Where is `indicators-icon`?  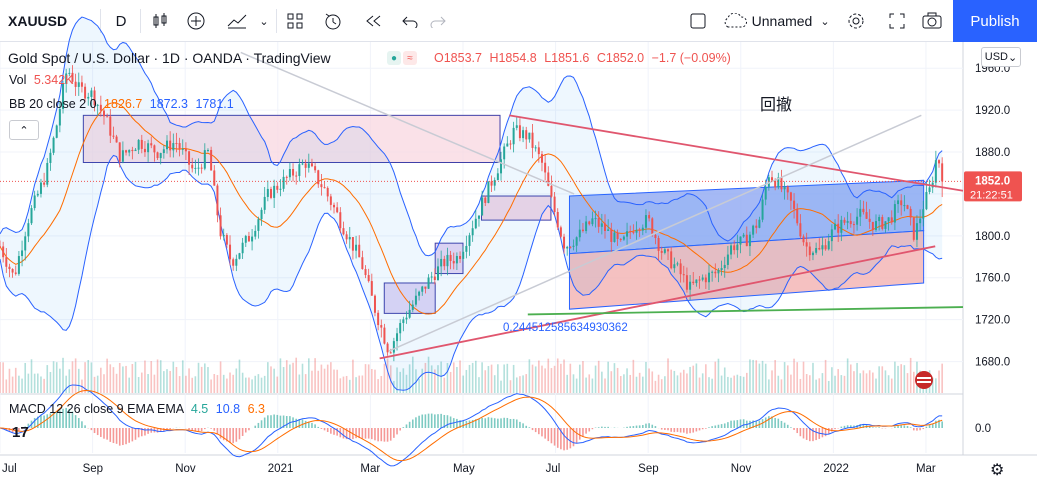 indicators-icon is located at coordinates (237, 21).